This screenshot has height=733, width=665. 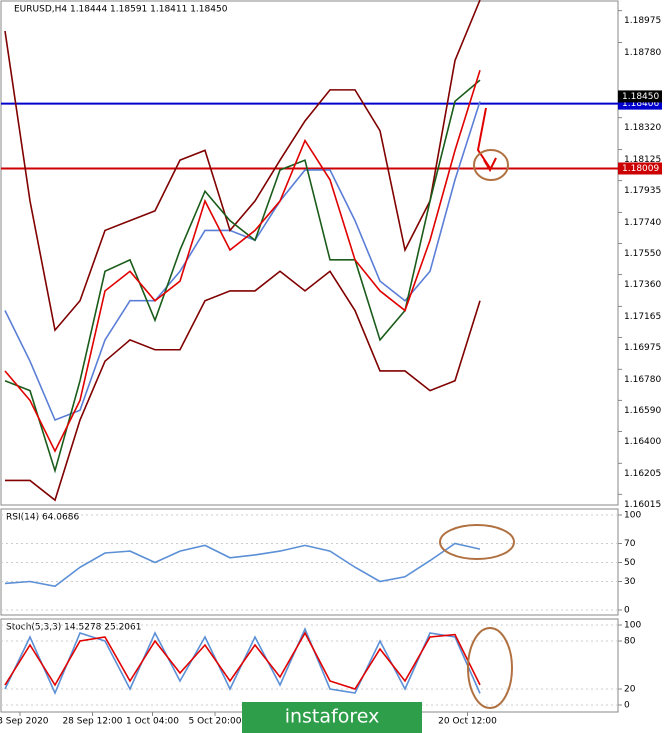 I want to click on x-tick-label: 1 Oct 04:00, so click(x=152, y=722).